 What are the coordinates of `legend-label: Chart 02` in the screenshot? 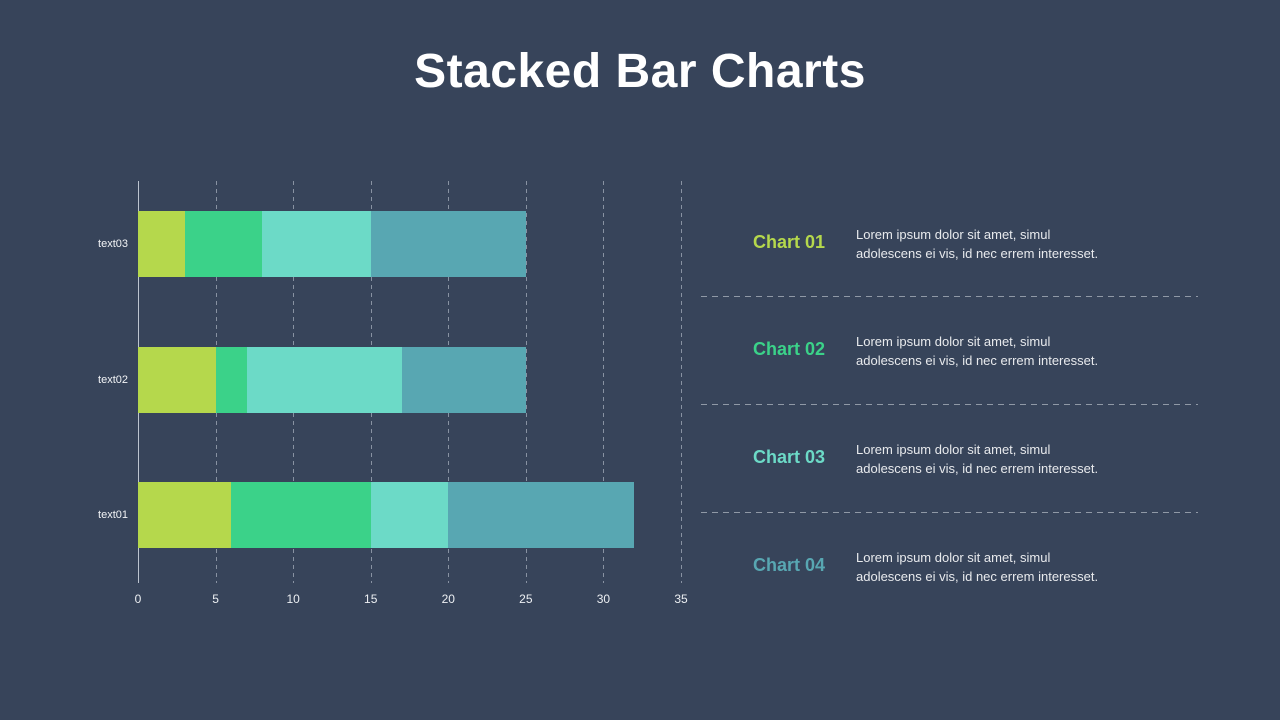 It's located at (789, 349).